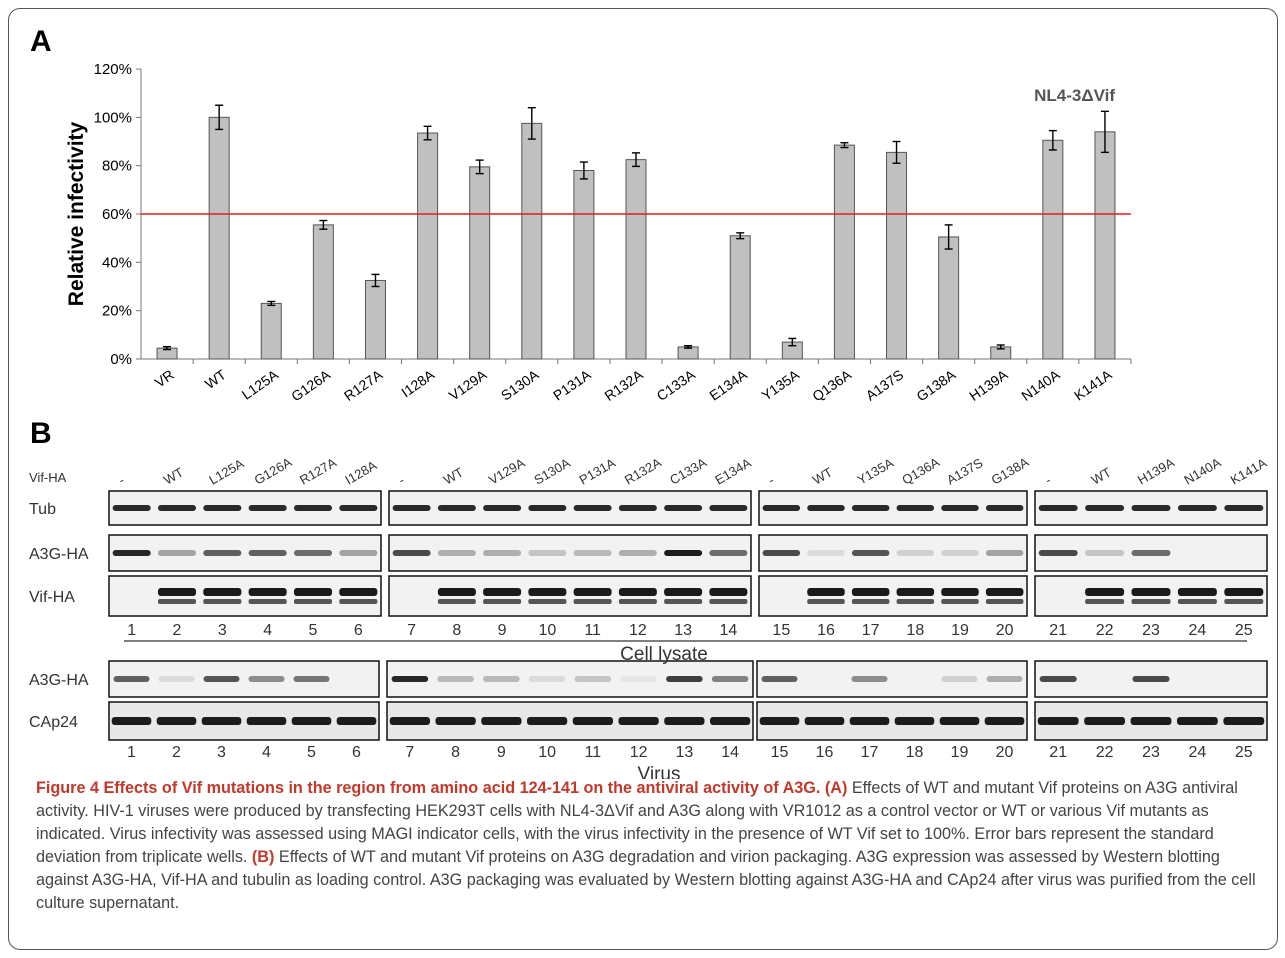 This screenshot has width=1285, height=958. What do you see at coordinates (507, 471) in the screenshot?
I see `lane-header: V129A` at bounding box center [507, 471].